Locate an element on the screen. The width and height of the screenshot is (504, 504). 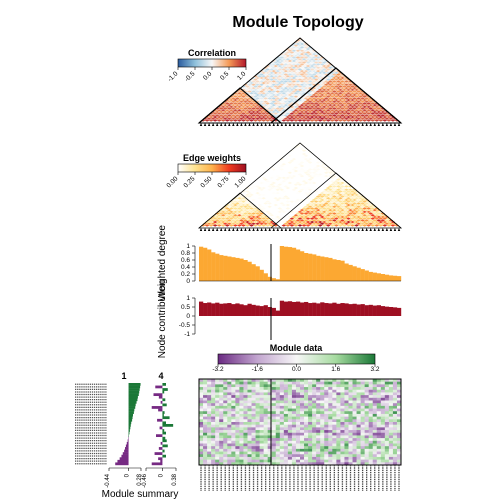
node-contribution-bar is located at coordinates (229, 309).